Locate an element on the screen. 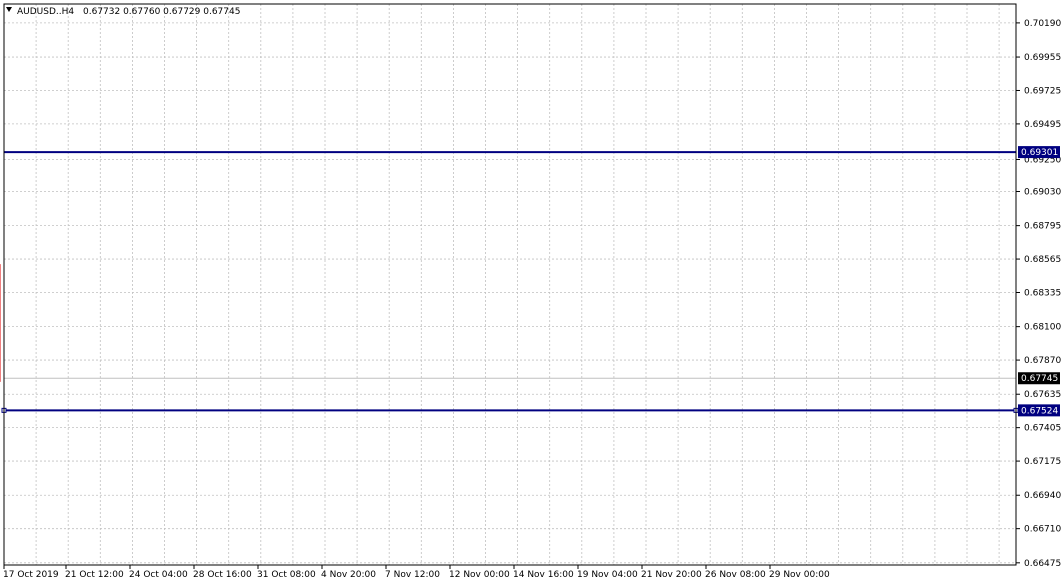 This screenshot has height=588, width=1063. x-tick-label: 24 Oct 04:00 is located at coordinates (158, 575).